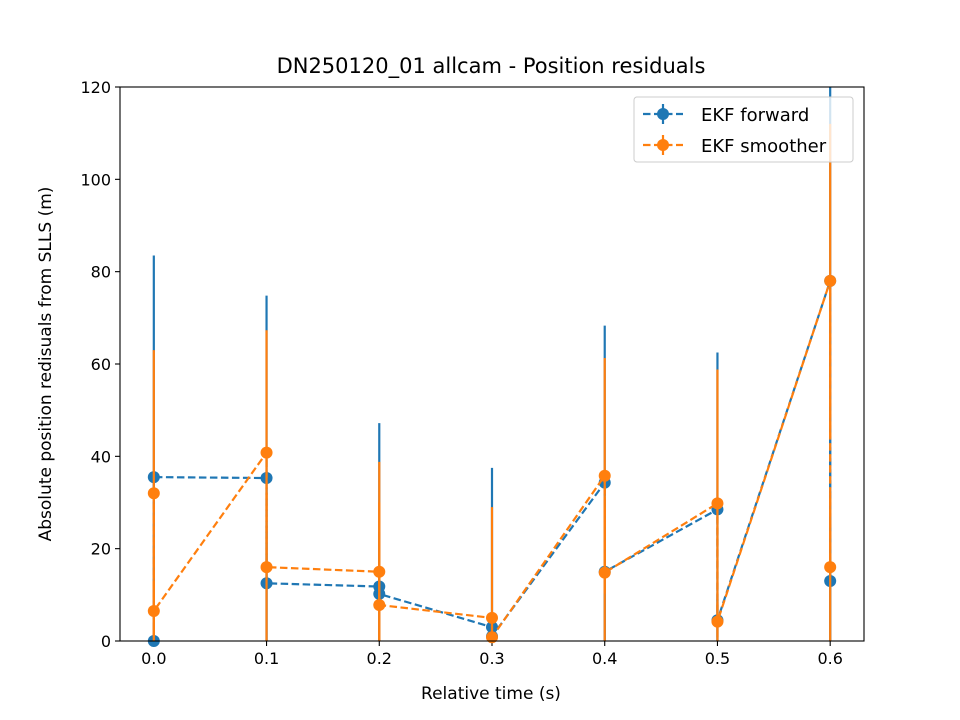  I want to click on legend-label: EKF smoother, so click(764, 146).